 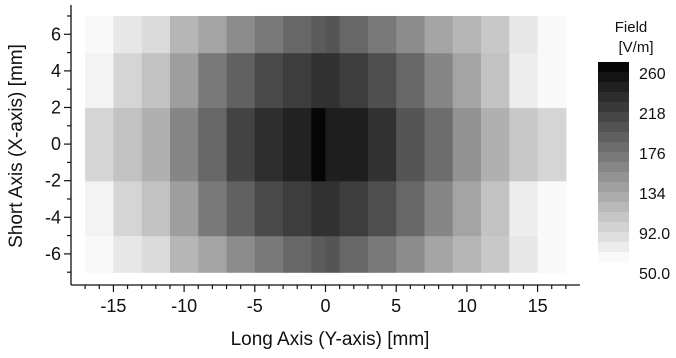 I want to click on colorbar-tick-label: 260, so click(x=652, y=74).